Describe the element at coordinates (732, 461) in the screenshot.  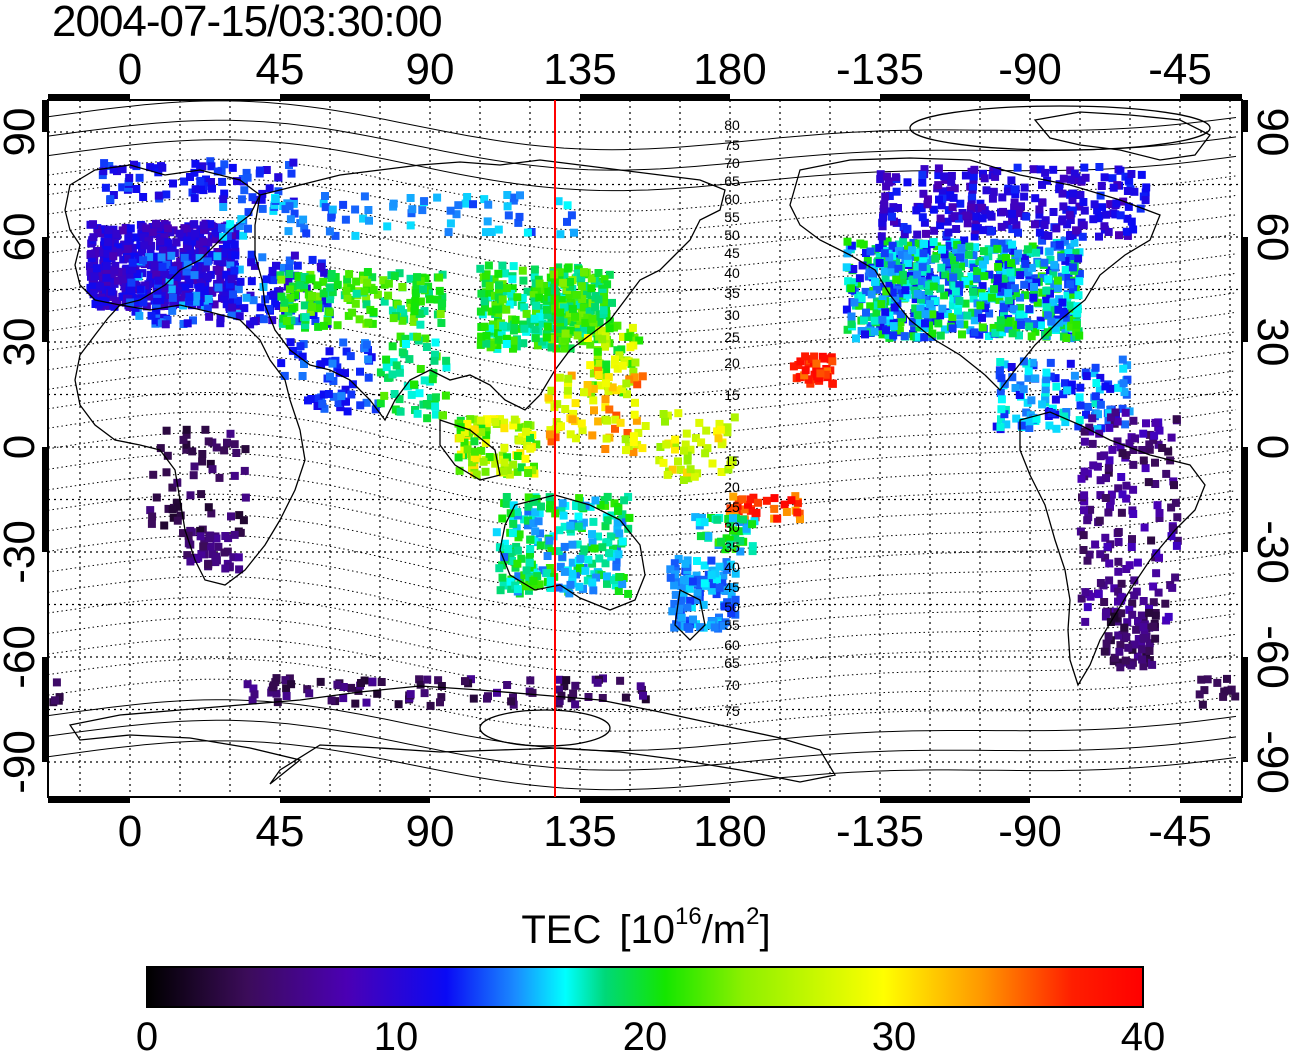
I see `contour-label: 15` at that location.